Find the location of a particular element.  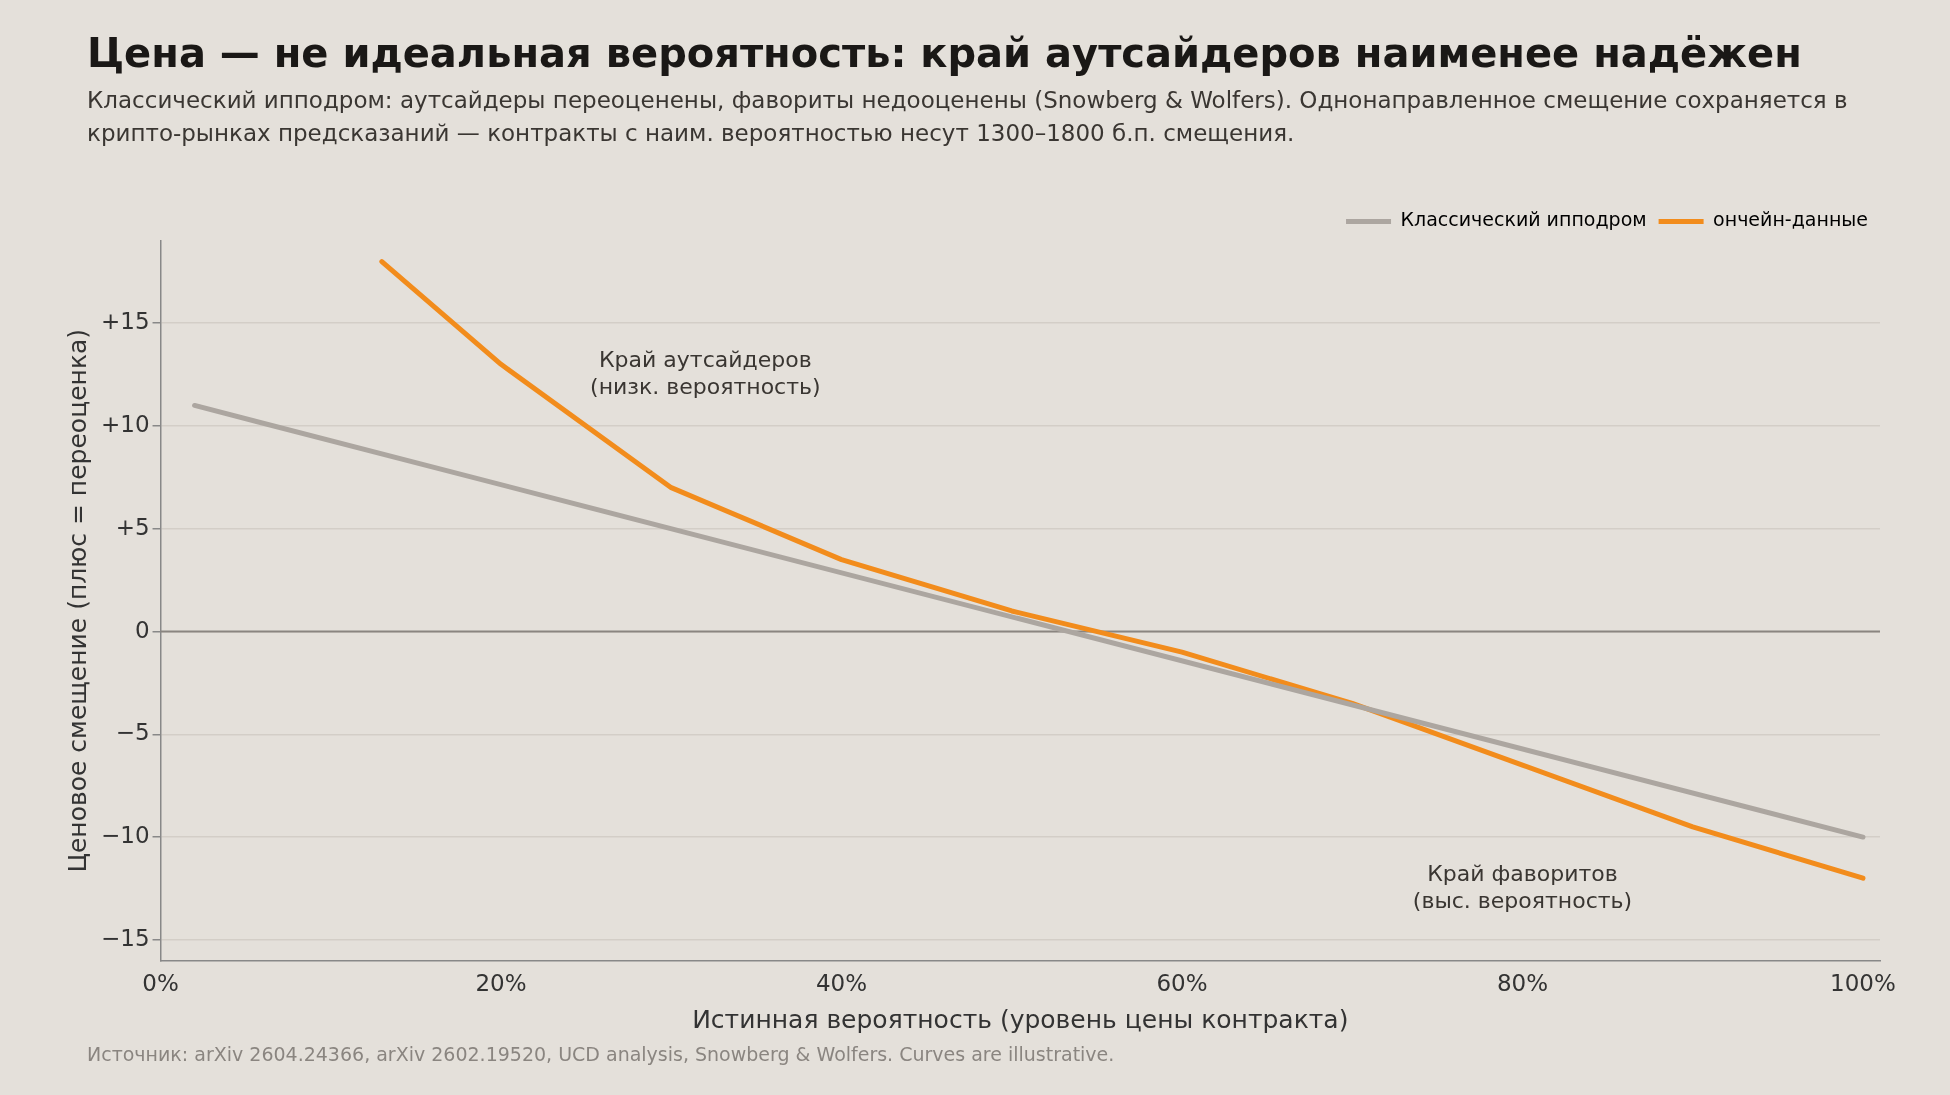

x-tick-label: 60% is located at coordinates (1182, 983).